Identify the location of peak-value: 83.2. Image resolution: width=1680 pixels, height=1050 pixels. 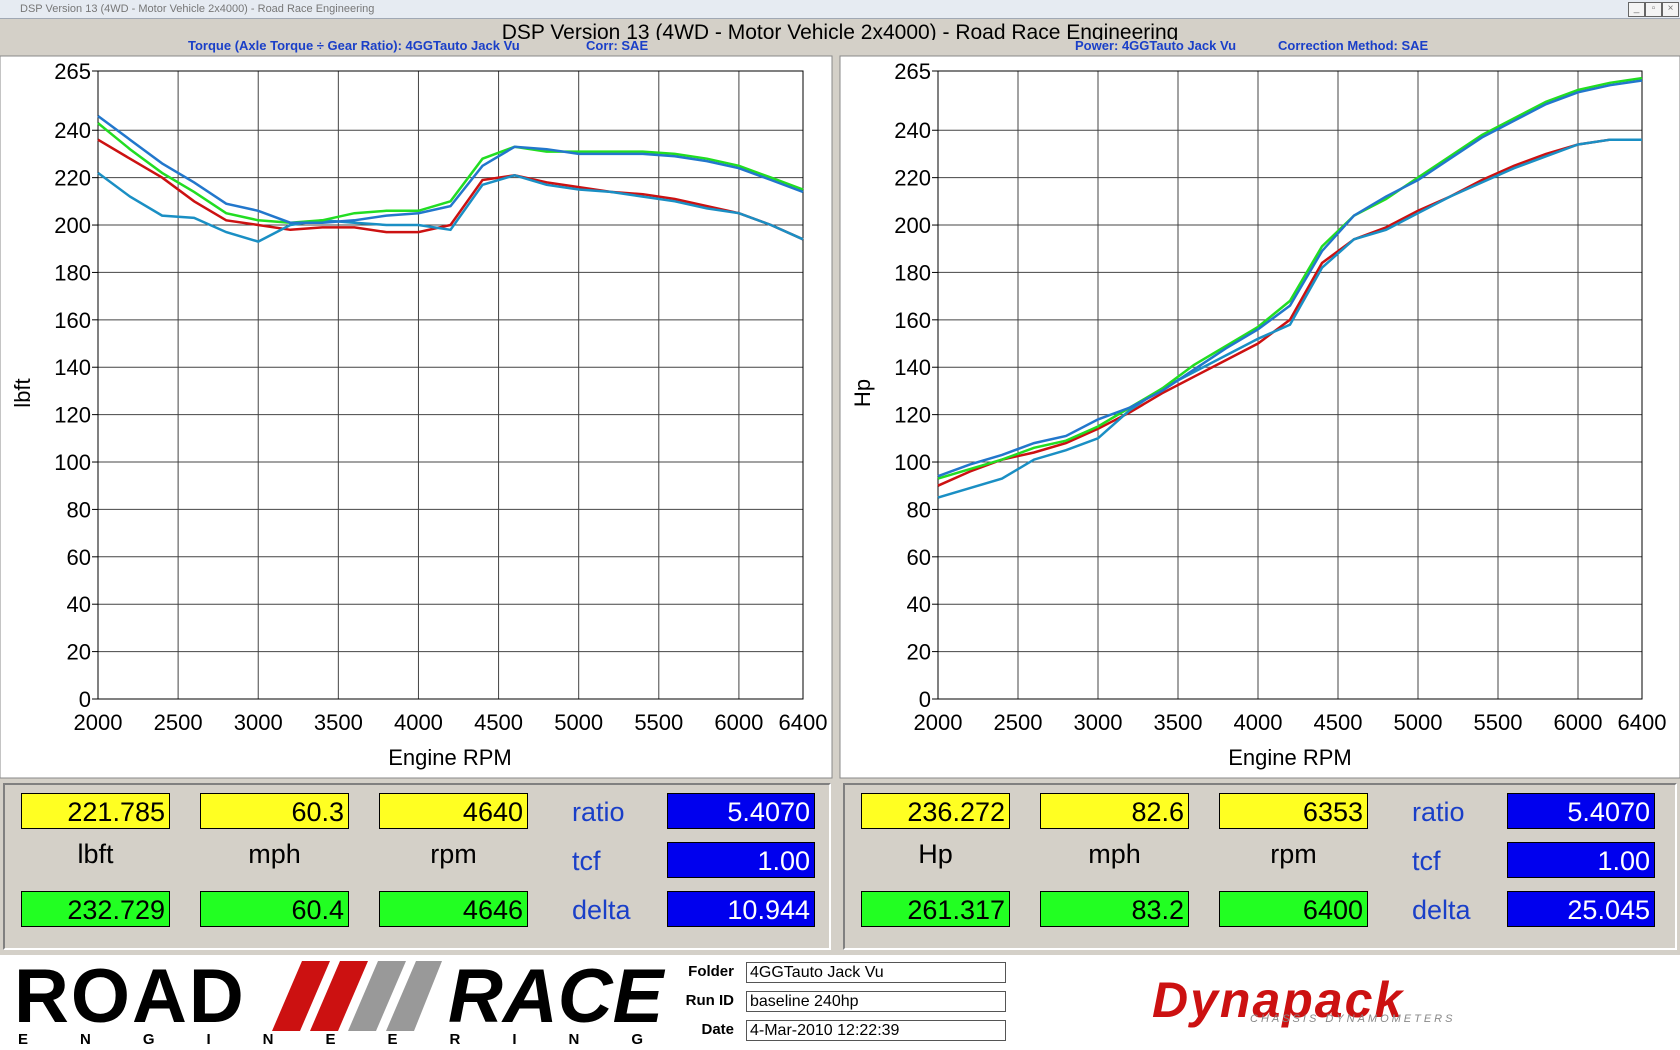
(1114, 909).